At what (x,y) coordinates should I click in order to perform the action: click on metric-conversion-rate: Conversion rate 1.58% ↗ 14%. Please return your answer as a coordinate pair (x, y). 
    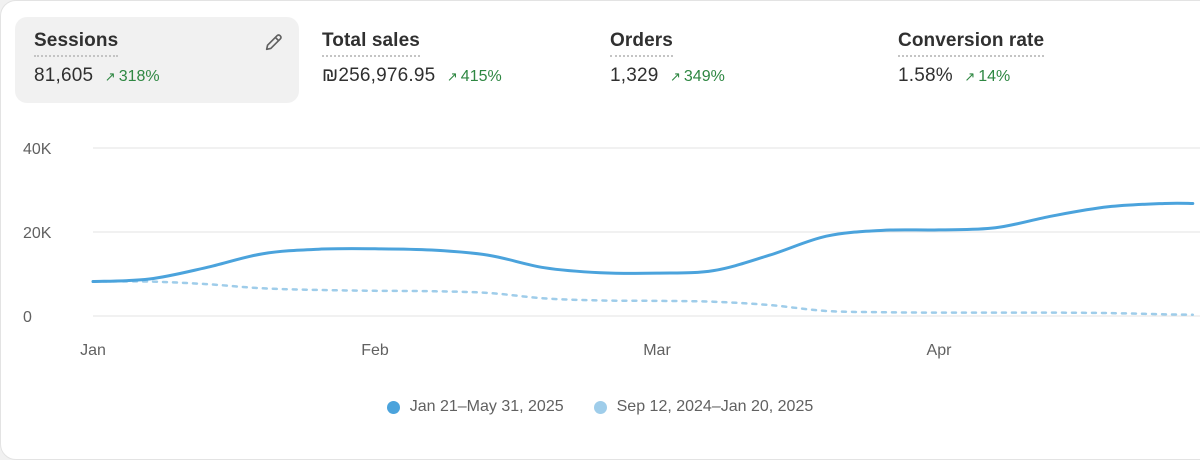
    Looking at the image, I should click on (1019, 60).